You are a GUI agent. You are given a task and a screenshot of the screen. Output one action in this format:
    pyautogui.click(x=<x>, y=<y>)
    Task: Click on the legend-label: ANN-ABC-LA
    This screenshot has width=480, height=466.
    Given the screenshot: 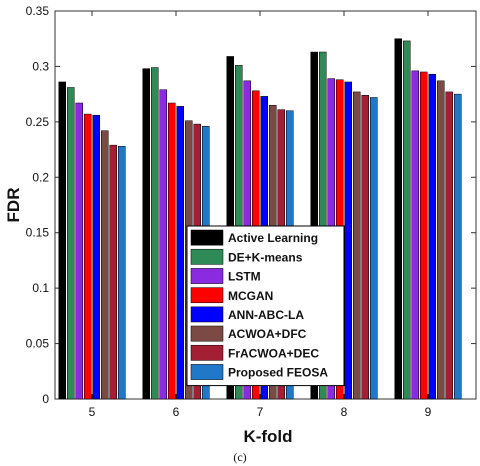 What is the action you would take?
    pyautogui.click(x=266, y=315)
    